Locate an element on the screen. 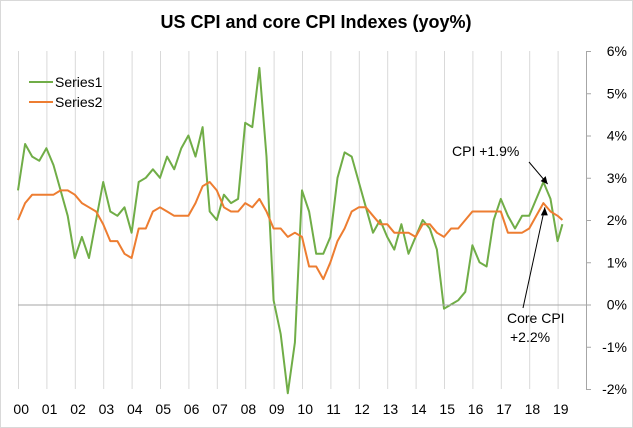  x-tick-label: 09 is located at coordinates (277, 409).